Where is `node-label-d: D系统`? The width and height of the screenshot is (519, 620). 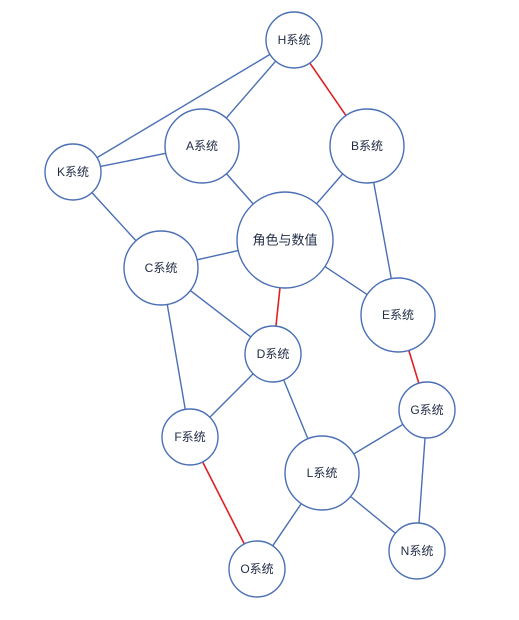 node-label-d: D系统 is located at coordinates (273, 354).